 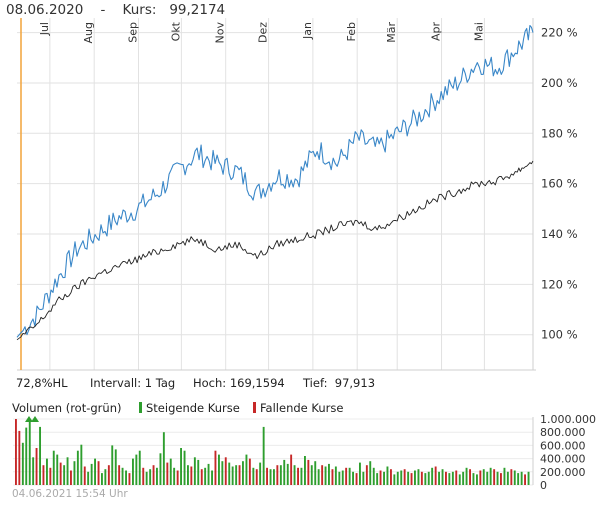 I want to click on volume-y-tick-label: 0, so click(x=543, y=485).